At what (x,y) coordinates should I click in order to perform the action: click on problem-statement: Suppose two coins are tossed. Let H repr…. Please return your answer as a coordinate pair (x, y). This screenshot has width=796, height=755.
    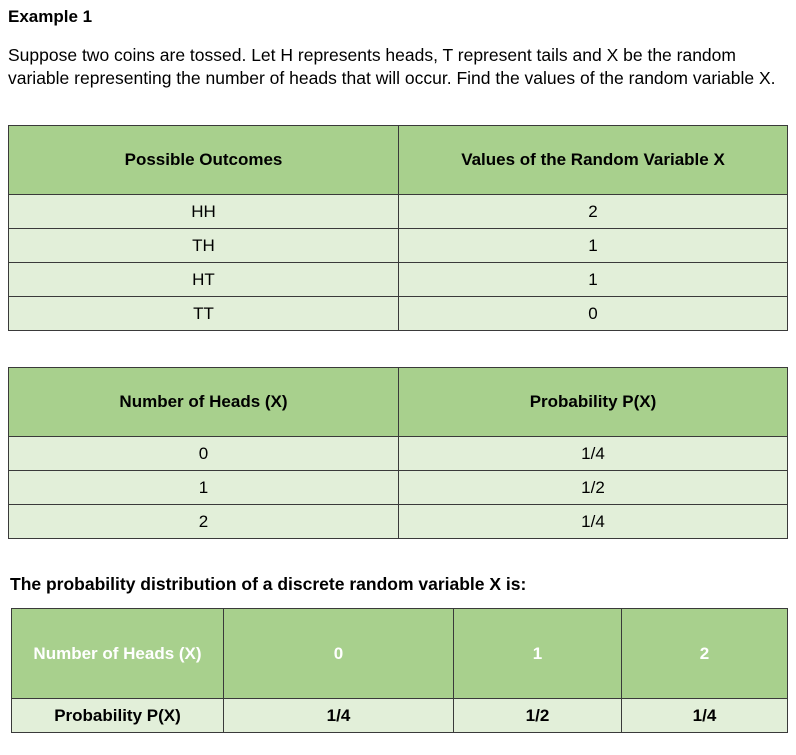
    Looking at the image, I should click on (392, 66).